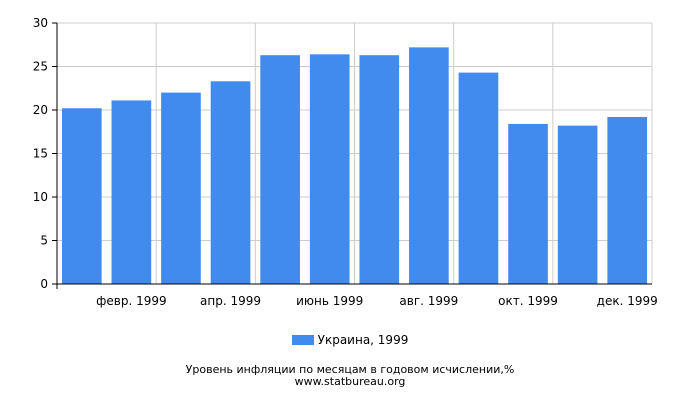 The width and height of the screenshot is (700, 404). What do you see at coordinates (350, 381) in the screenshot?
I see `chart-caption-source: www.statbureau.org` at bounding box center [350, 381].